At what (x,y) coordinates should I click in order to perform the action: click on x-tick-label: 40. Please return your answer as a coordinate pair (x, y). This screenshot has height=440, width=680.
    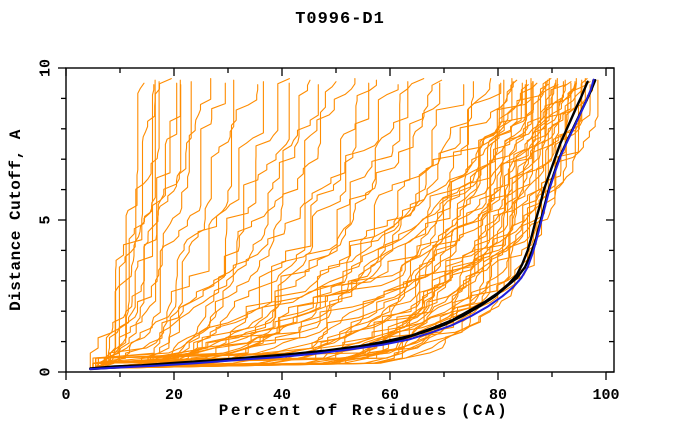
    Looking at the image, I should click on (282, 395).